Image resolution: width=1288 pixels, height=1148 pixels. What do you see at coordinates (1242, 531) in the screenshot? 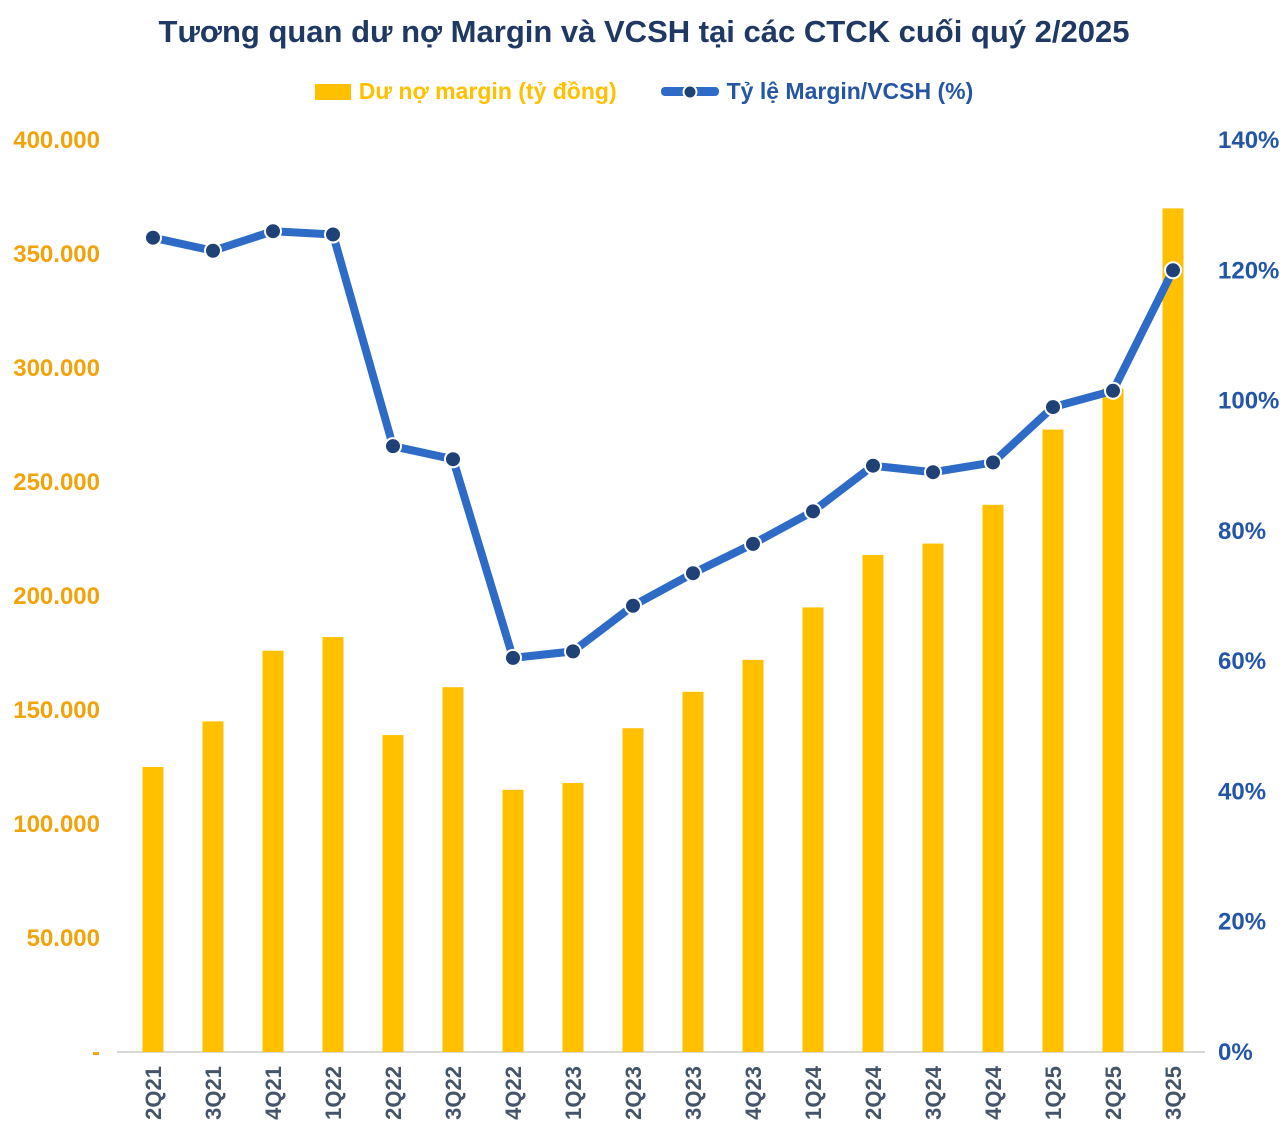
I see `right-axis-tick-label: 80%` at bounding box center [1242, 531].